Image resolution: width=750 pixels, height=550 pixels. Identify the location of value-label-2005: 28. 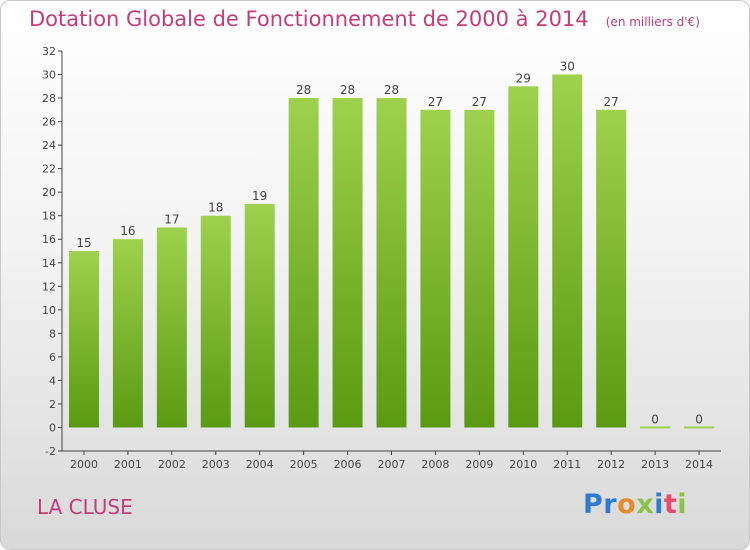
(303, 90).